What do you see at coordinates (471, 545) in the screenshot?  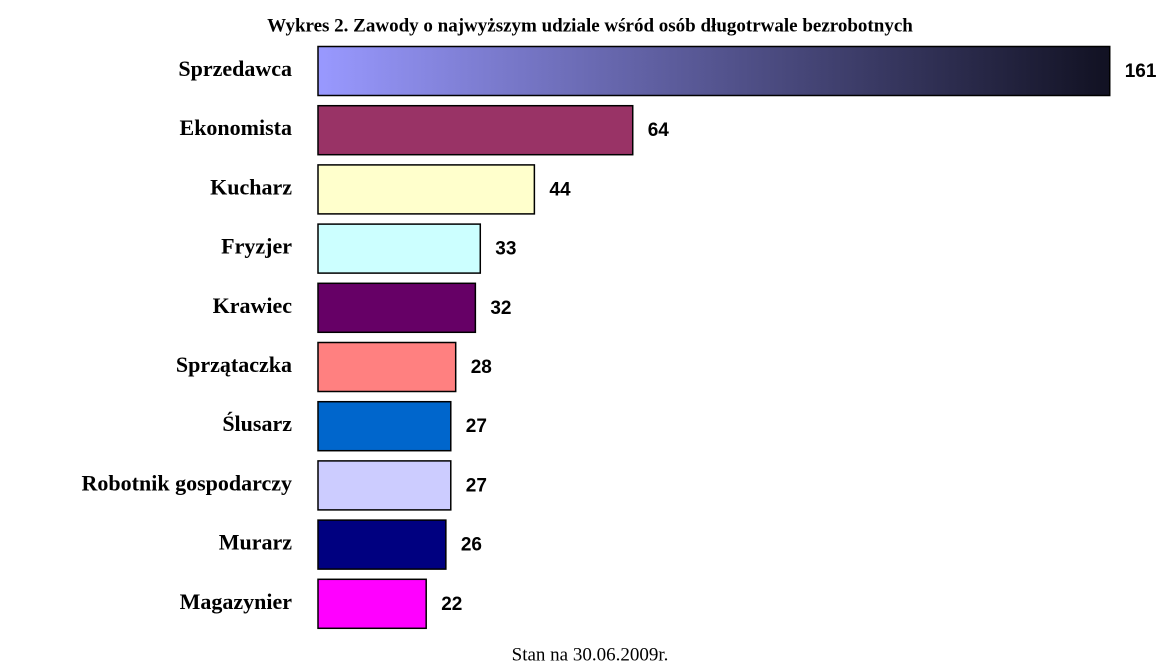 I see `value-label: 26` at bounding box center [471, 545].